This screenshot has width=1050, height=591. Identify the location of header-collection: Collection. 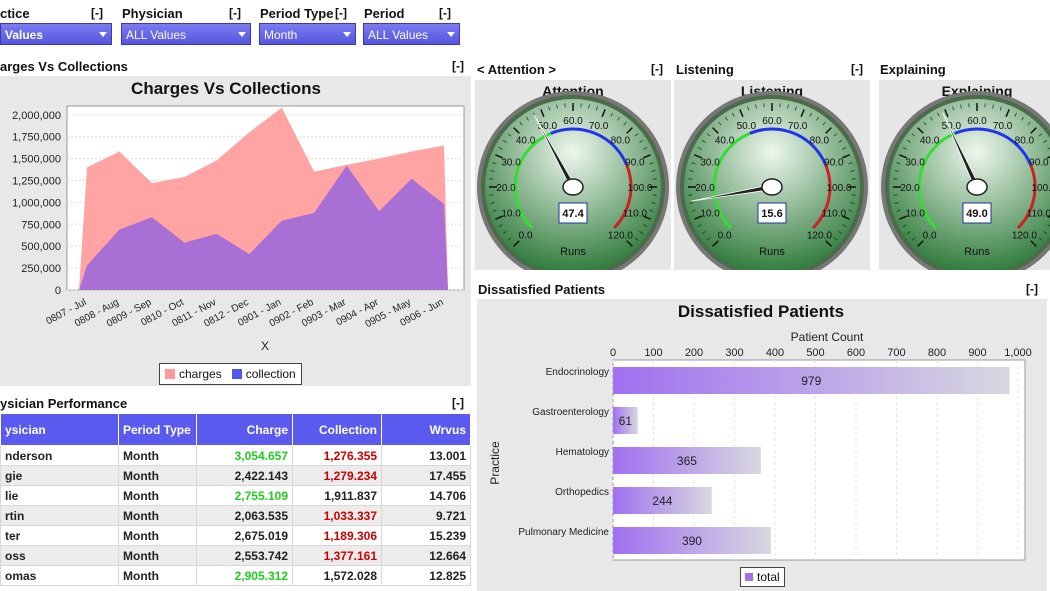
(337, 429).